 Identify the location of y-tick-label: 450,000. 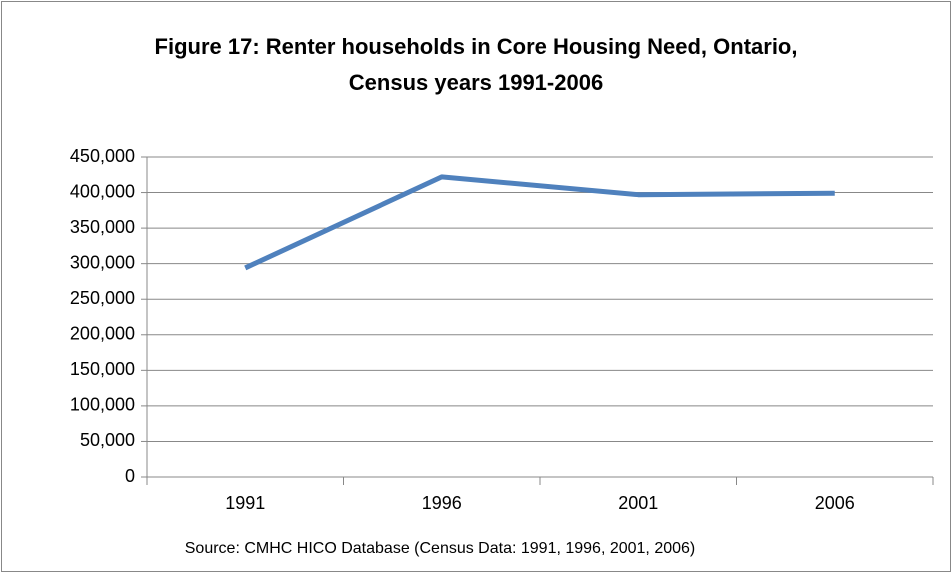
(102, 156).